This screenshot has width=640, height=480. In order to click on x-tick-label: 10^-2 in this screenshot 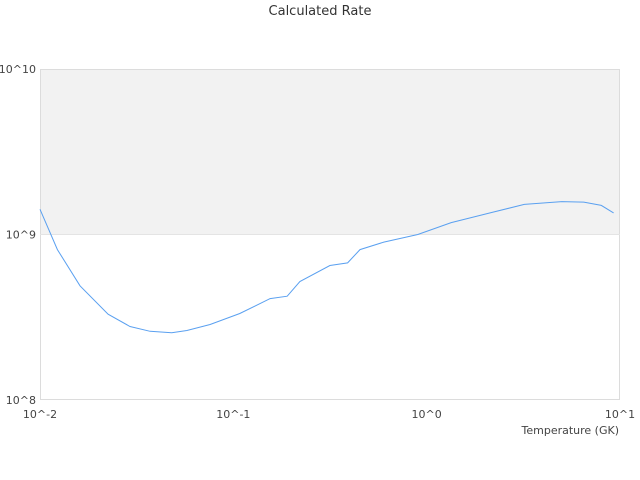, I will do `click(40, 414)`.